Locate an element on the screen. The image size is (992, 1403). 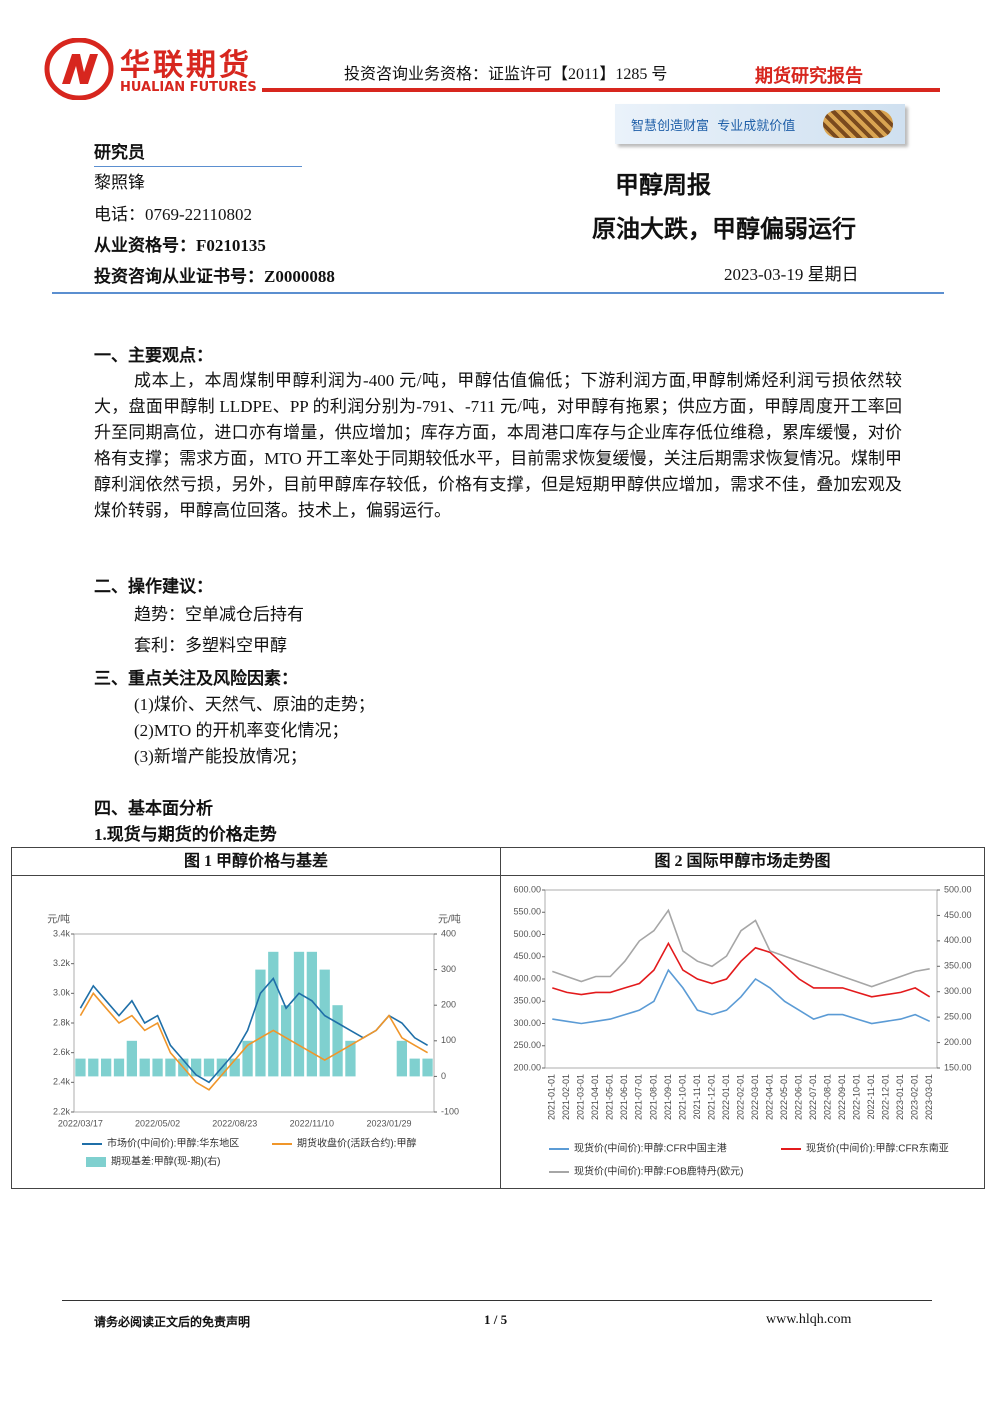
x-tick-label: 2023-03-01 is located at coordinates (929, 1097).